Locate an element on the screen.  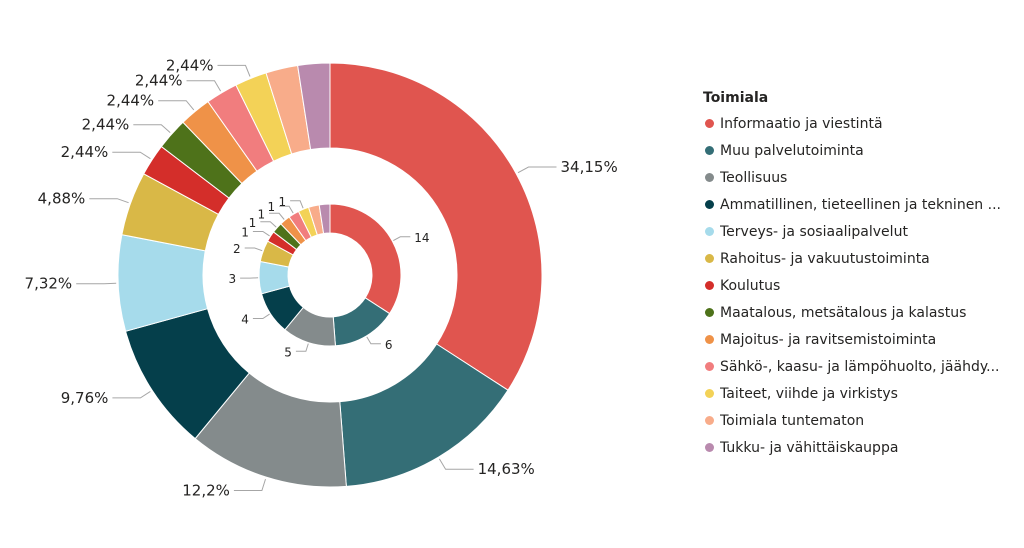
inner-data-label-1: 6 is located at coordinates (389, 345).